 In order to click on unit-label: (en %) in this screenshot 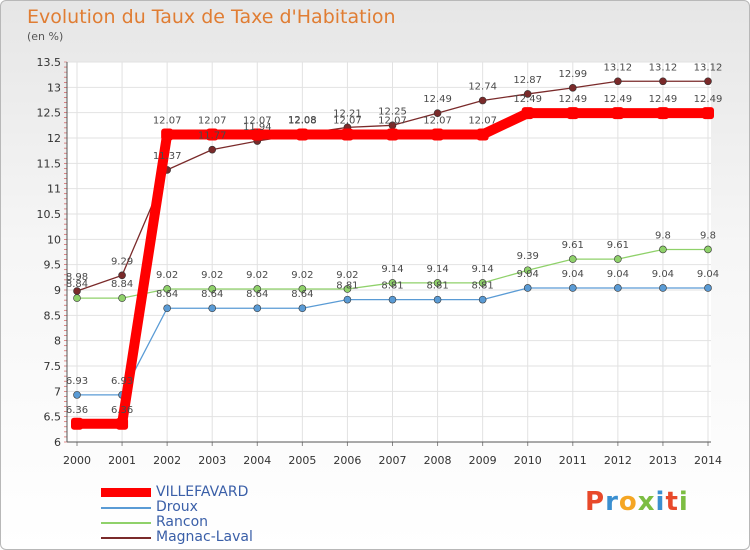, I will do `click(45, 36)`.